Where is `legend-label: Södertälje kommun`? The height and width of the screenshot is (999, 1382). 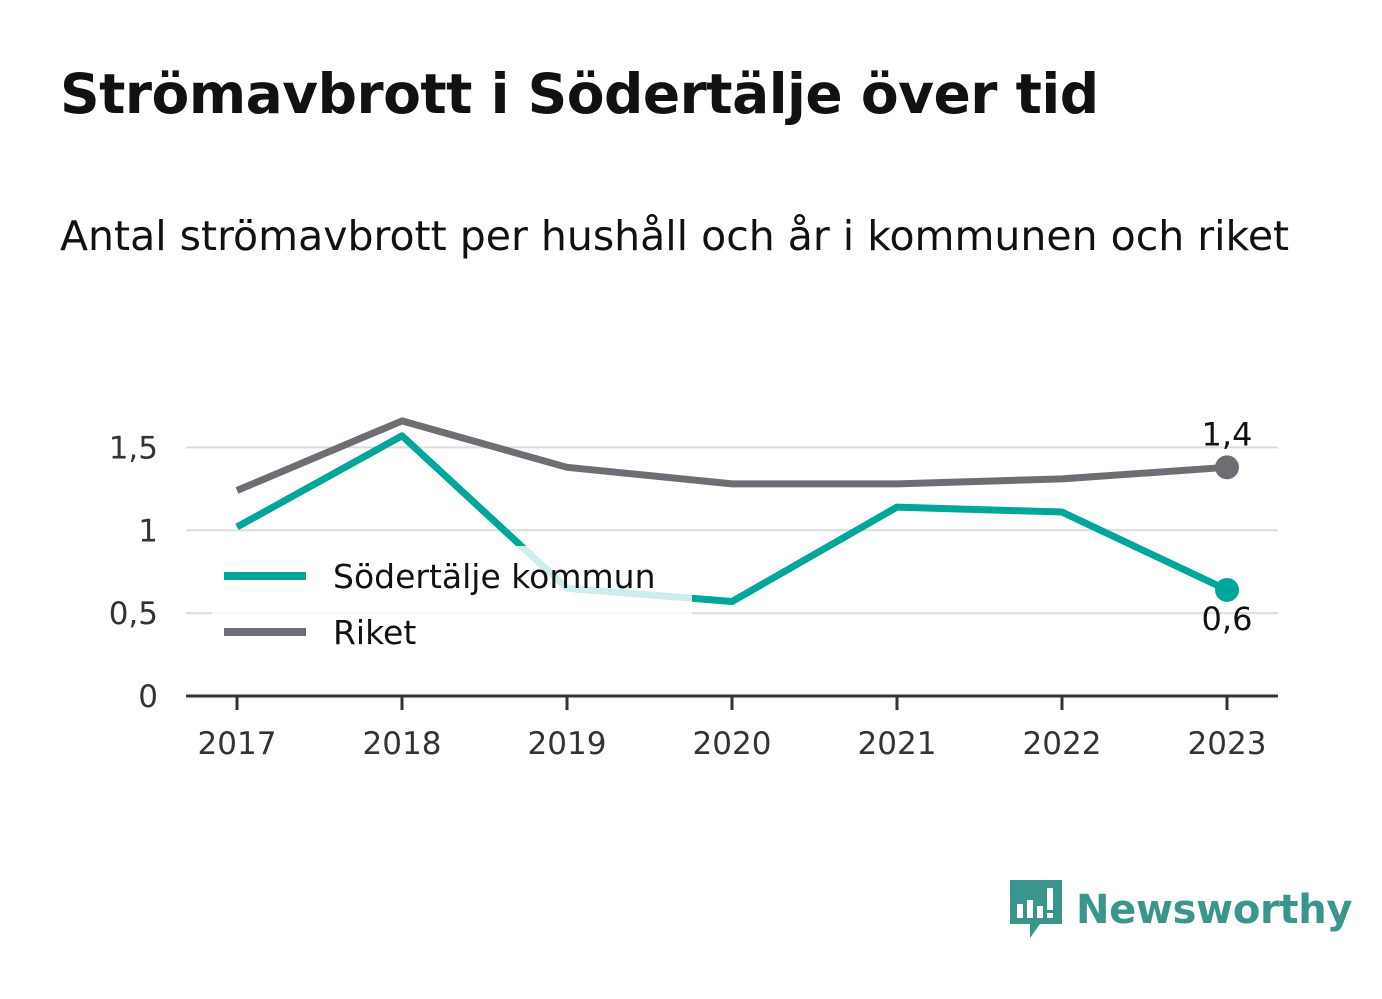 legend-label: Södertälje kommun is located at coordinates (494, 576).